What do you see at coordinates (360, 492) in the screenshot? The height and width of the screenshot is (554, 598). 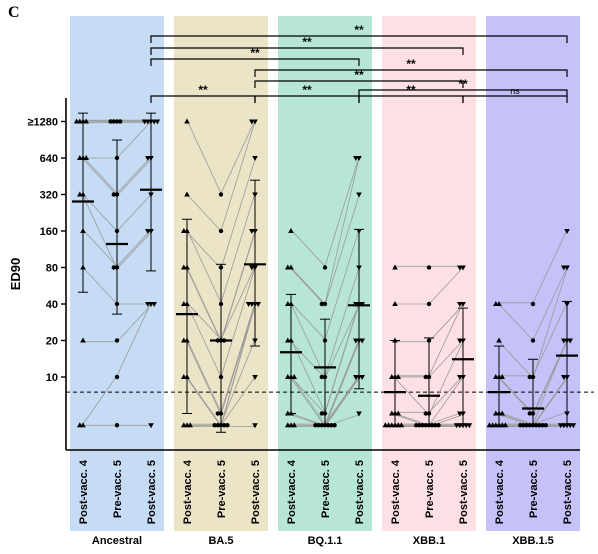 I see `category-label-2-2: Post-vacc. 5` at bounding box center [360, 492].